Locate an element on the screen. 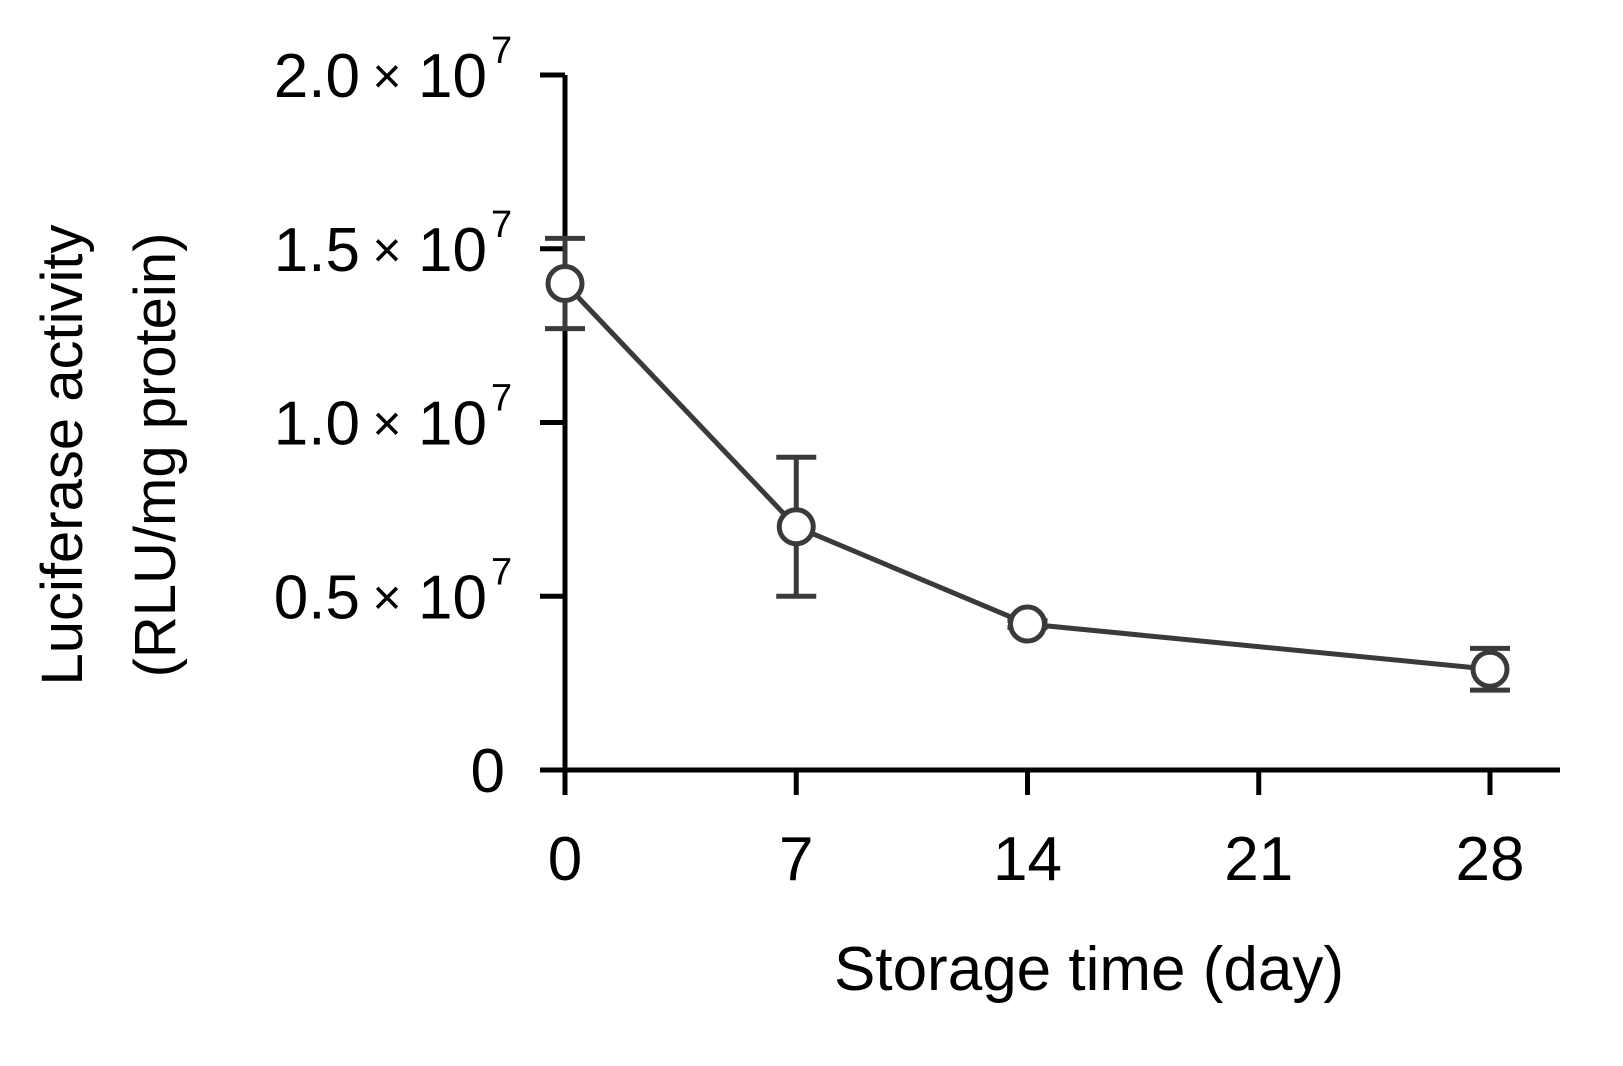  x-axis: 0 7 14 21 28 is located at coordinates (1050, 830).